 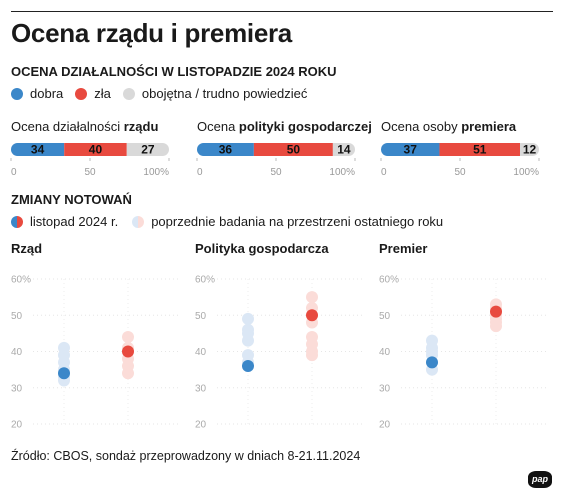 What do you see at coordinates (224, 93) in the screenshot?
I see `legend-label-neutral: obojętna / trudno powiedzieć` at bounding box center [224, 93].